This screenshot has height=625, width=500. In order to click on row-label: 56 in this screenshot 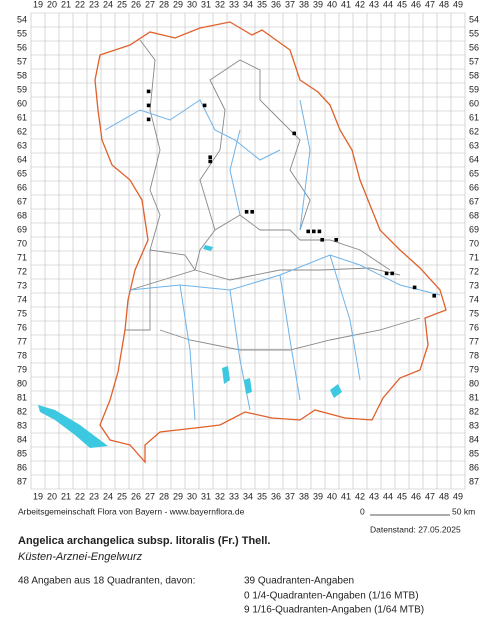, I will do `click(22, 47)`.